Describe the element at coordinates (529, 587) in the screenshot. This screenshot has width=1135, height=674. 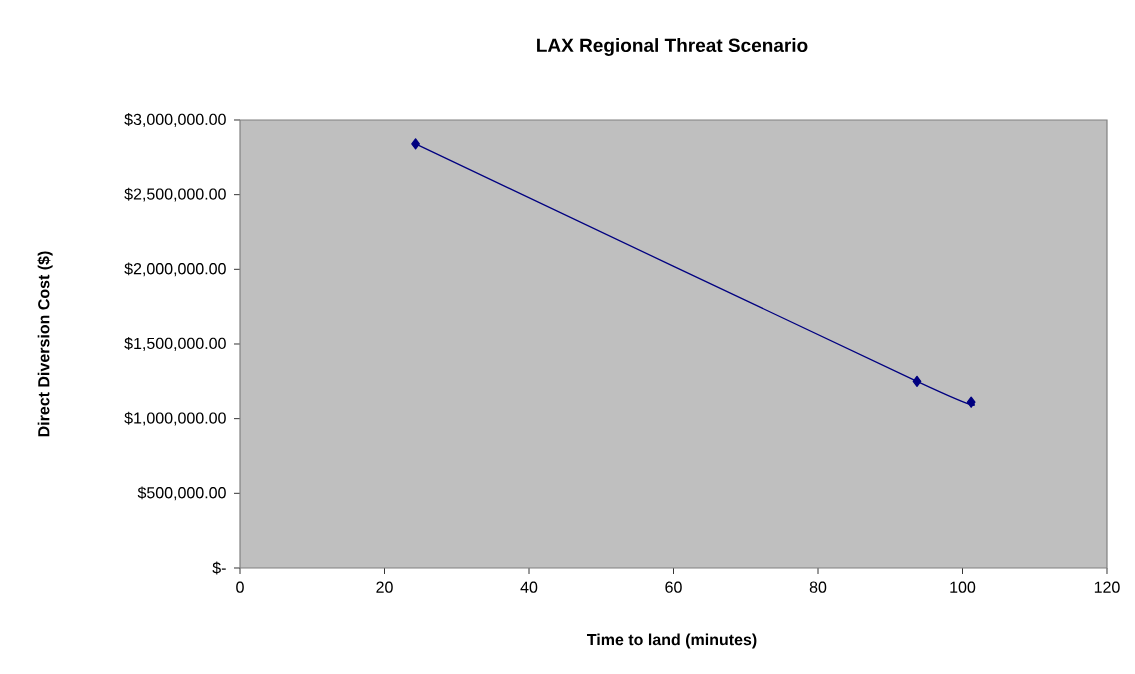
I see `x-tick-label: 40` at that location.